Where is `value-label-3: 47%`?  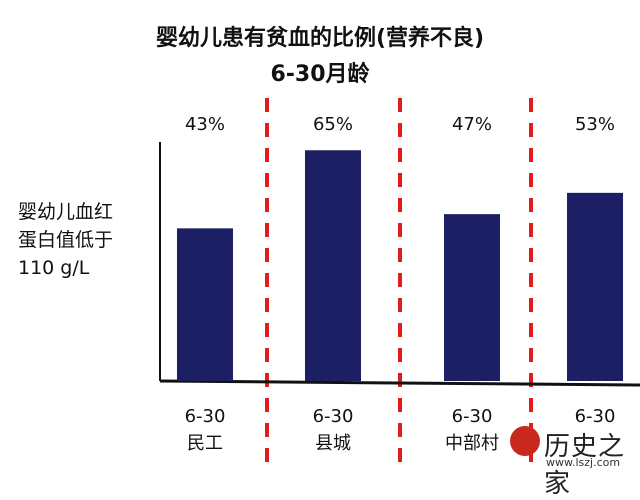
value-label-3: 47% is located at coordinates (472, 124).